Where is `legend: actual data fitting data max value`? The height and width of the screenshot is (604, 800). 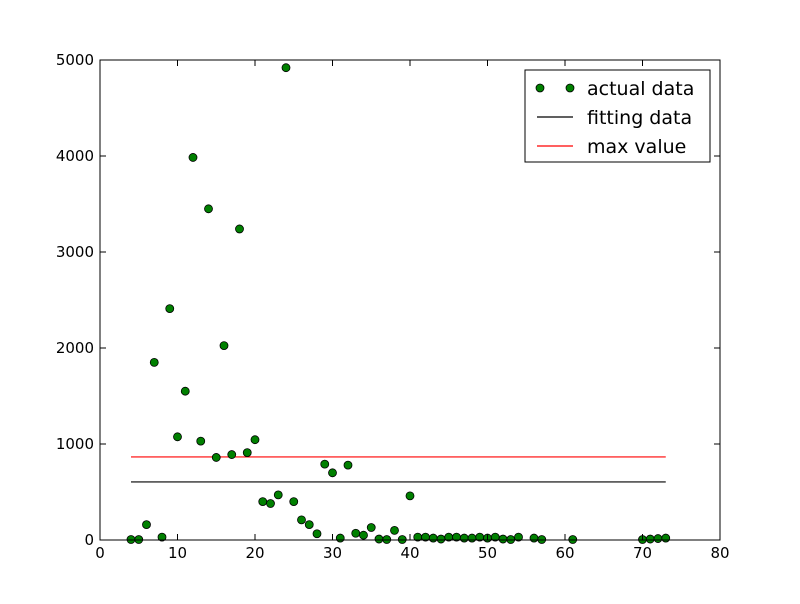
legend: actual data fitting data max value is located at coordinates (617, 116).